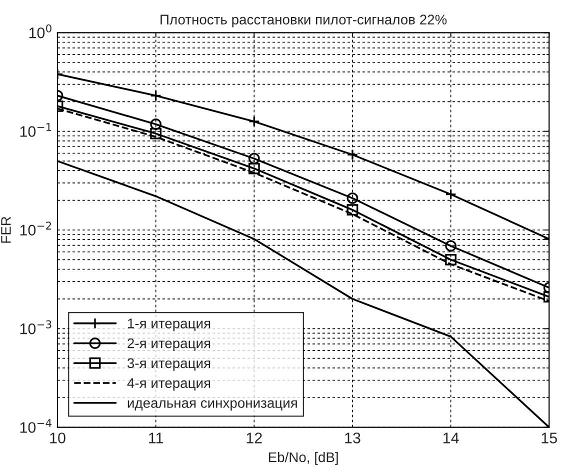  I want to click on x-tick-label: 12, so click(254, 438).